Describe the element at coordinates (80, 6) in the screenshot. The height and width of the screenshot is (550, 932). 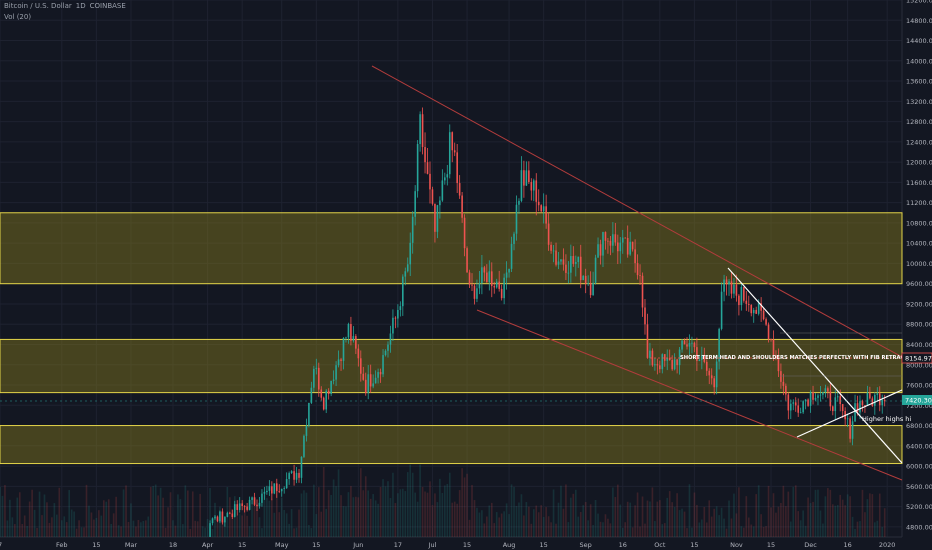
I see `interval-label: 1D` at that location.